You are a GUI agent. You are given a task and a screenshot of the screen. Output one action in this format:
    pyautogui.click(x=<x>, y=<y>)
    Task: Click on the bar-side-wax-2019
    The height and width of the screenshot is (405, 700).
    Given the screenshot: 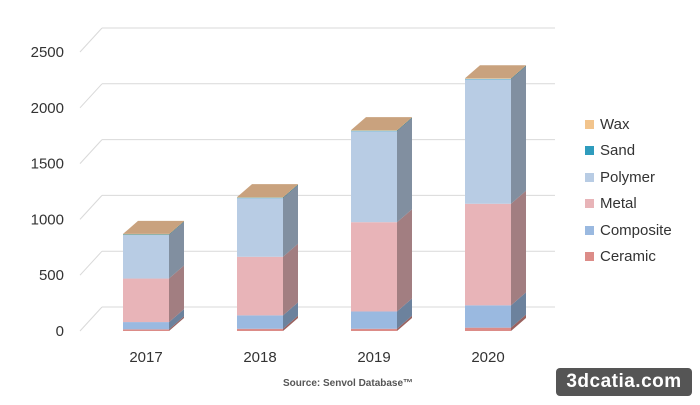 What is the action you would take?
    pyautogui.click(x=404, y=124)
    